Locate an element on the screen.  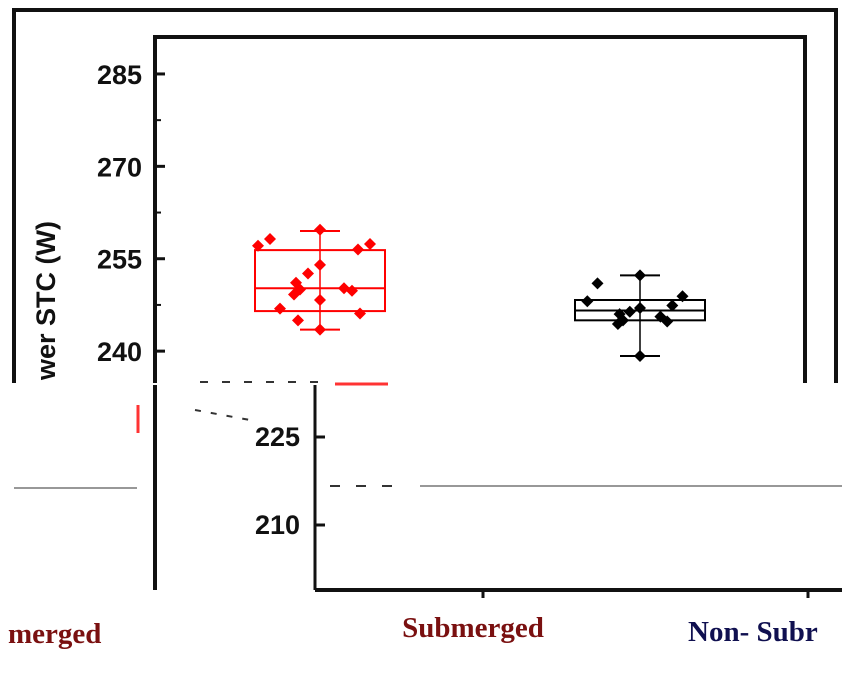
lower-tick-label-225: 225 is located at coordinates (277, 437).